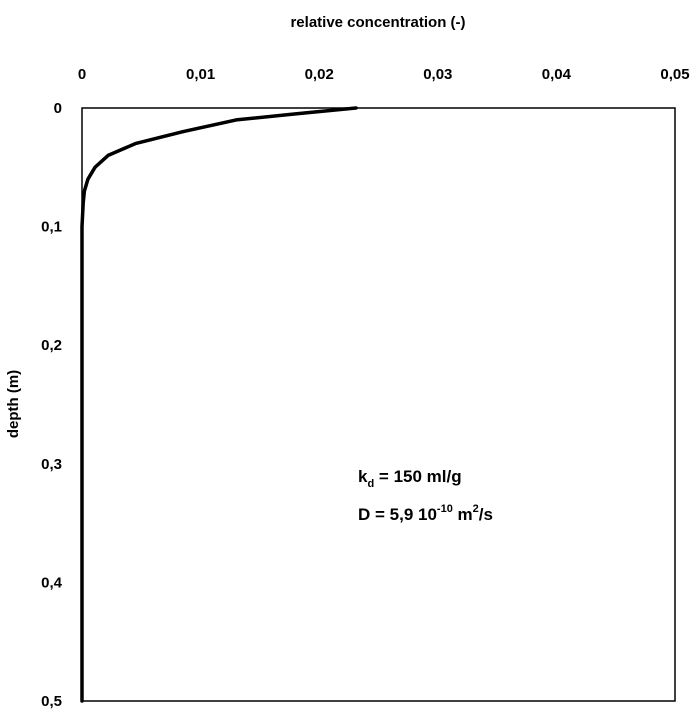 Image resolution: width=698 pixels, height=709 pixels. Describe the element at coordinates (674, 74) in the screenshot. I see `x-tick-label: 0,05` at that location.